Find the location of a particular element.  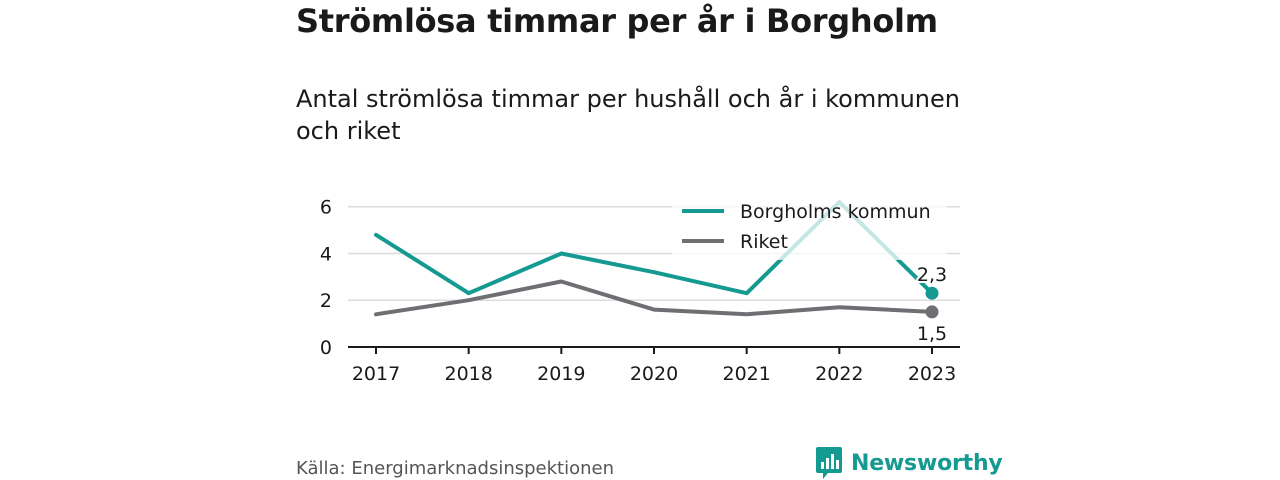

x-tick-label: 2017 is located at coordinates (376, 374).